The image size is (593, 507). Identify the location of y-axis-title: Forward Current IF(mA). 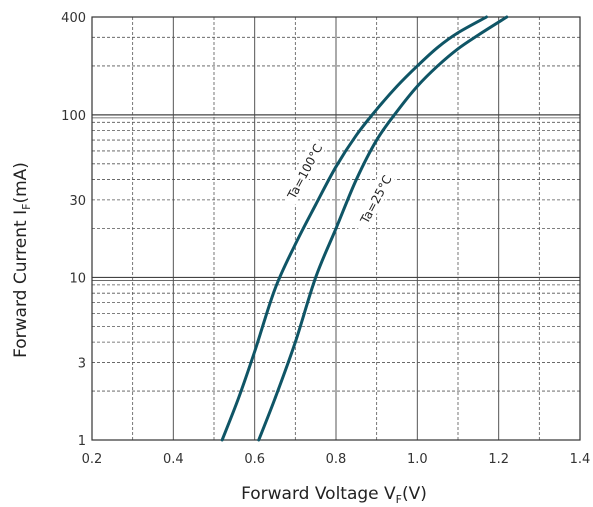
(22, 260).